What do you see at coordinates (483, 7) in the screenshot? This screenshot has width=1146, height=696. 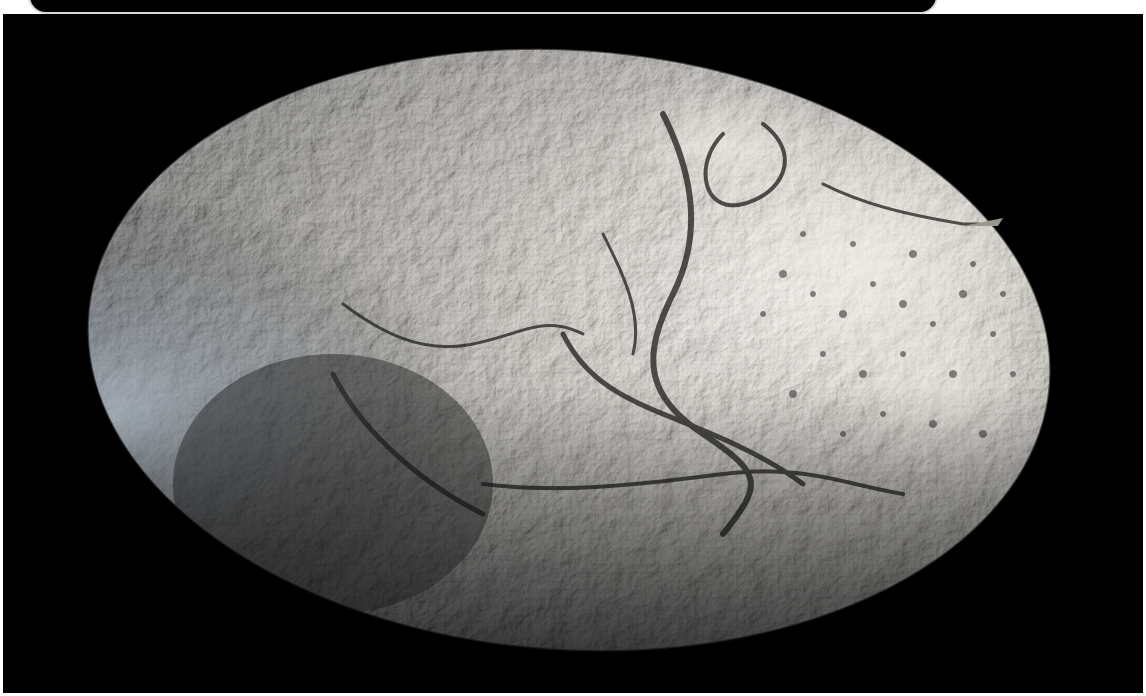 I see `top-pill-bar` at bounding box center [483, 7].